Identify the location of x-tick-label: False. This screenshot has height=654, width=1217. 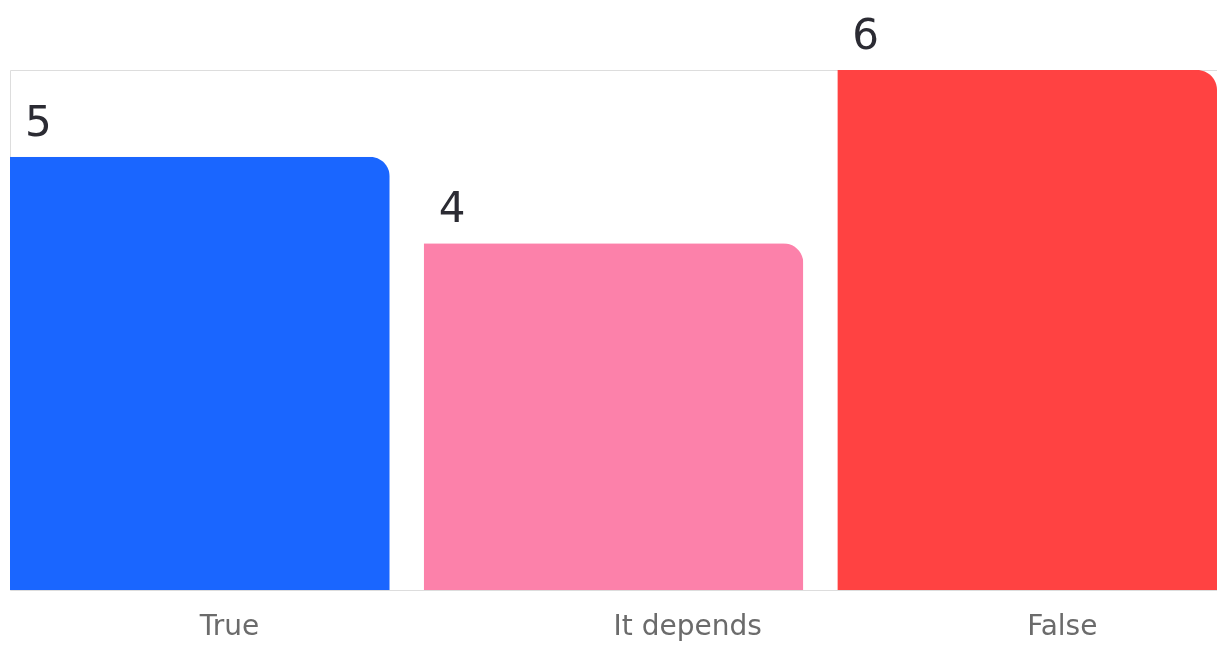
(1062, 625).